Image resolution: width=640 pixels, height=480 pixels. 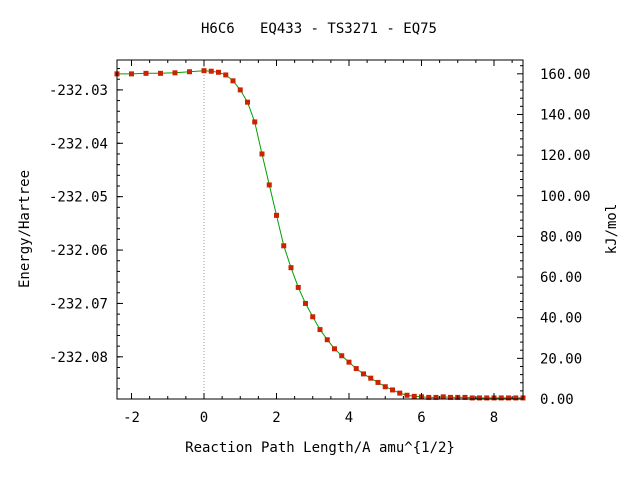 I want to click on y-tick-label: -232.04, so click(x=78, y=144).